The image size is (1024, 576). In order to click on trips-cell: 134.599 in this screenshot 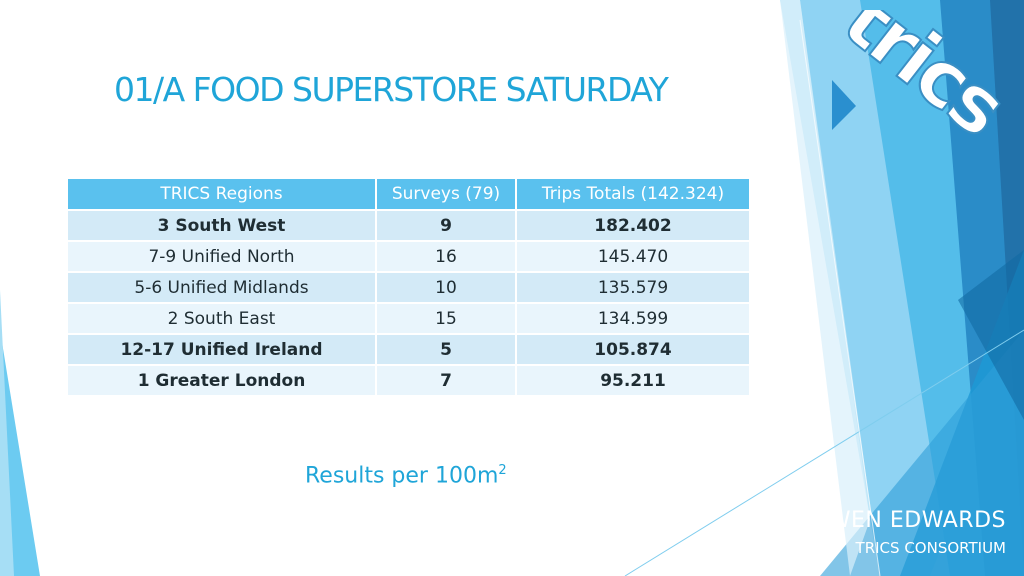, I will do `click(633, 319)`.